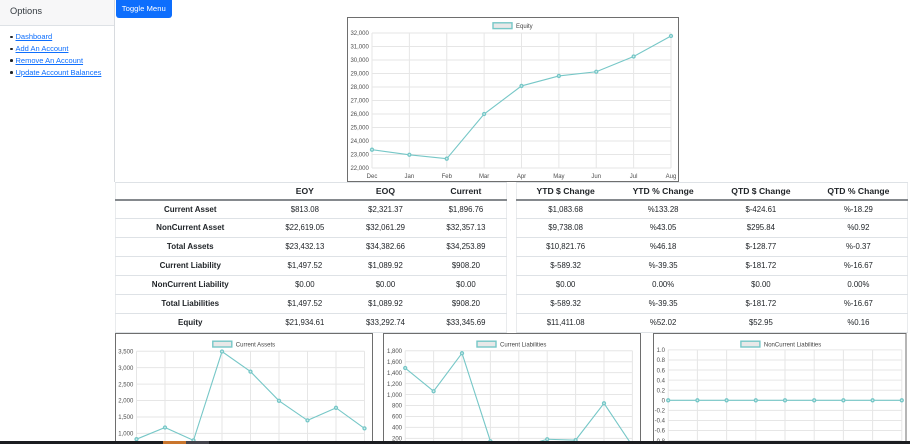 Image resolution: width=910 pixels, height=444 pixels. I want to click on svg-text: NonCurrent Liabilities, so click(792, 345).